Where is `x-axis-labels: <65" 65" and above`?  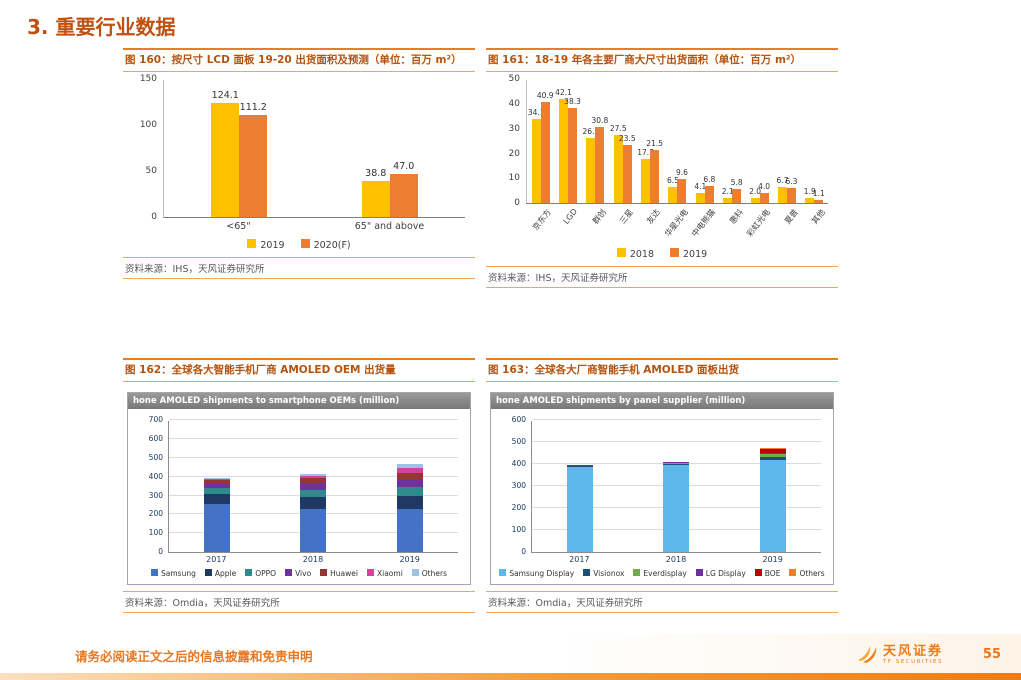 x-axis-labels: <65" 65" and above is located at coordinates (314, 226).